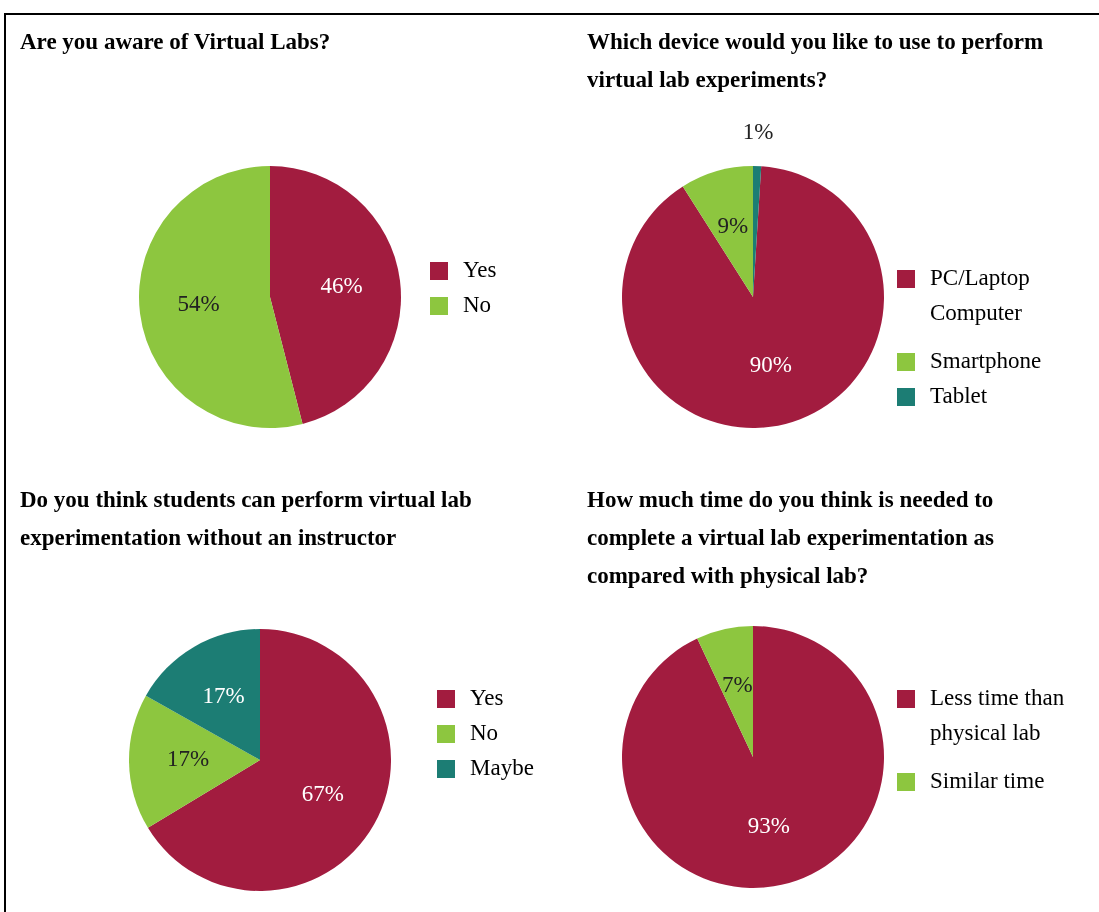  Describe the element at coordinates (980, 295) in the screenshot. I see `legend-label: PC/Laptop Computer` at that location.